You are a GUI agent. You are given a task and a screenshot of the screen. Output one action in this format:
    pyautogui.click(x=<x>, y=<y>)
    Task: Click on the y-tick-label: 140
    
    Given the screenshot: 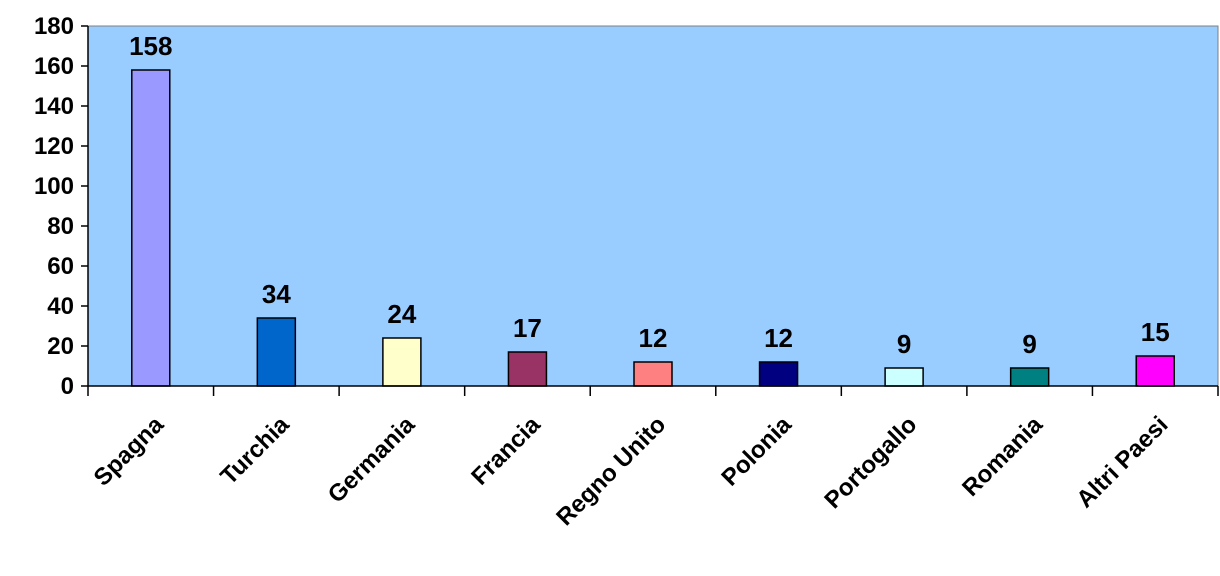 What is the action you would take?
    pyautogui.click(x=54, y=106)
    